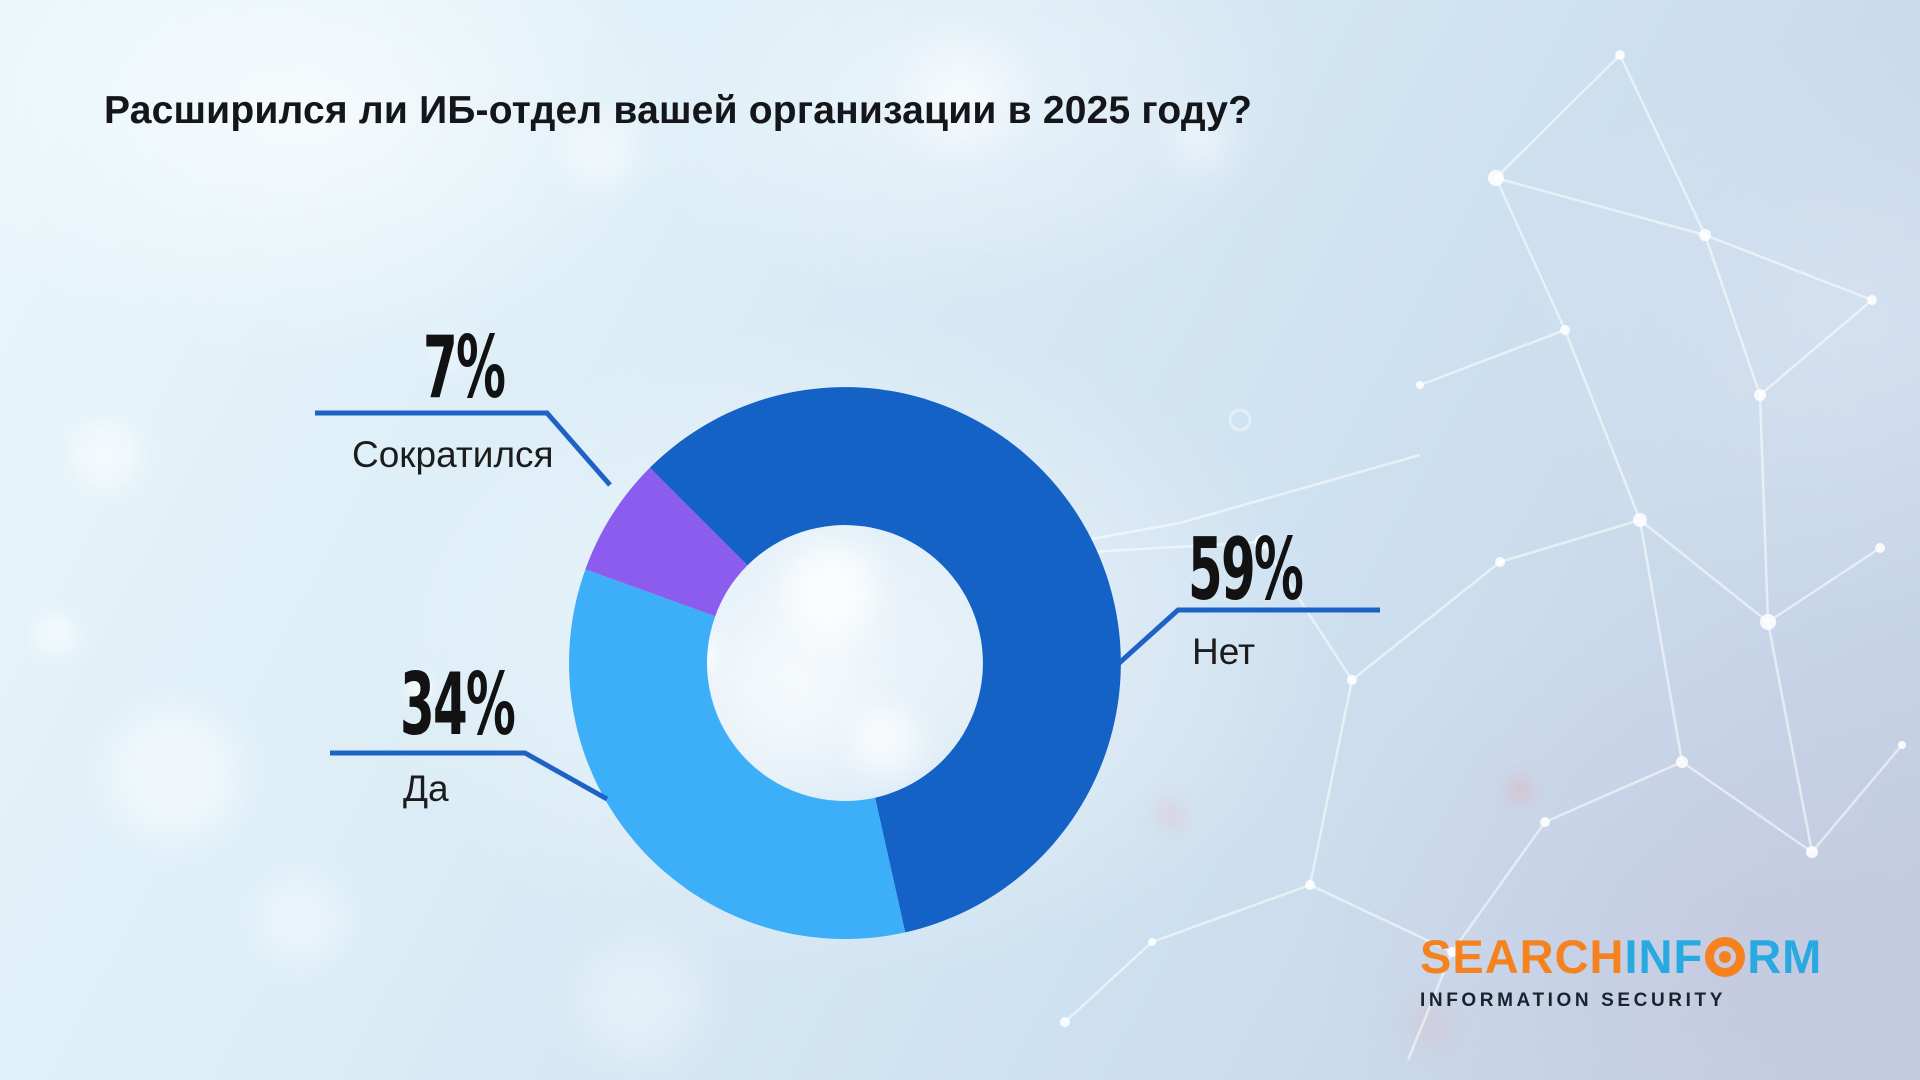 The height and width of the screenshot is (1080, 1920). What do you see at coordinates (469, 776) in the screenshot?
I see `callout-line-yes` at bounding box center [469, 776].